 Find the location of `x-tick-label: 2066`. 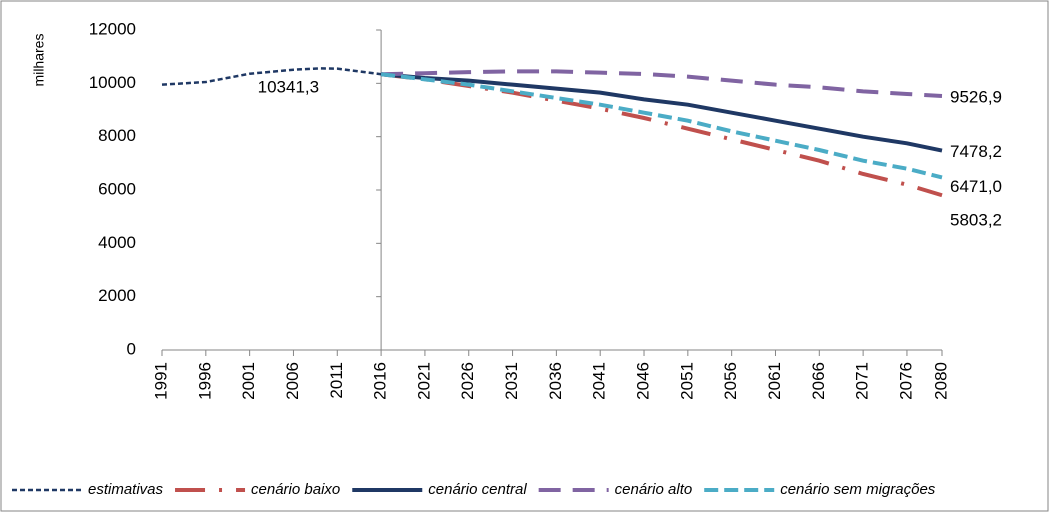

x-tick-label: 2066 is located at coordinates (818, 381).